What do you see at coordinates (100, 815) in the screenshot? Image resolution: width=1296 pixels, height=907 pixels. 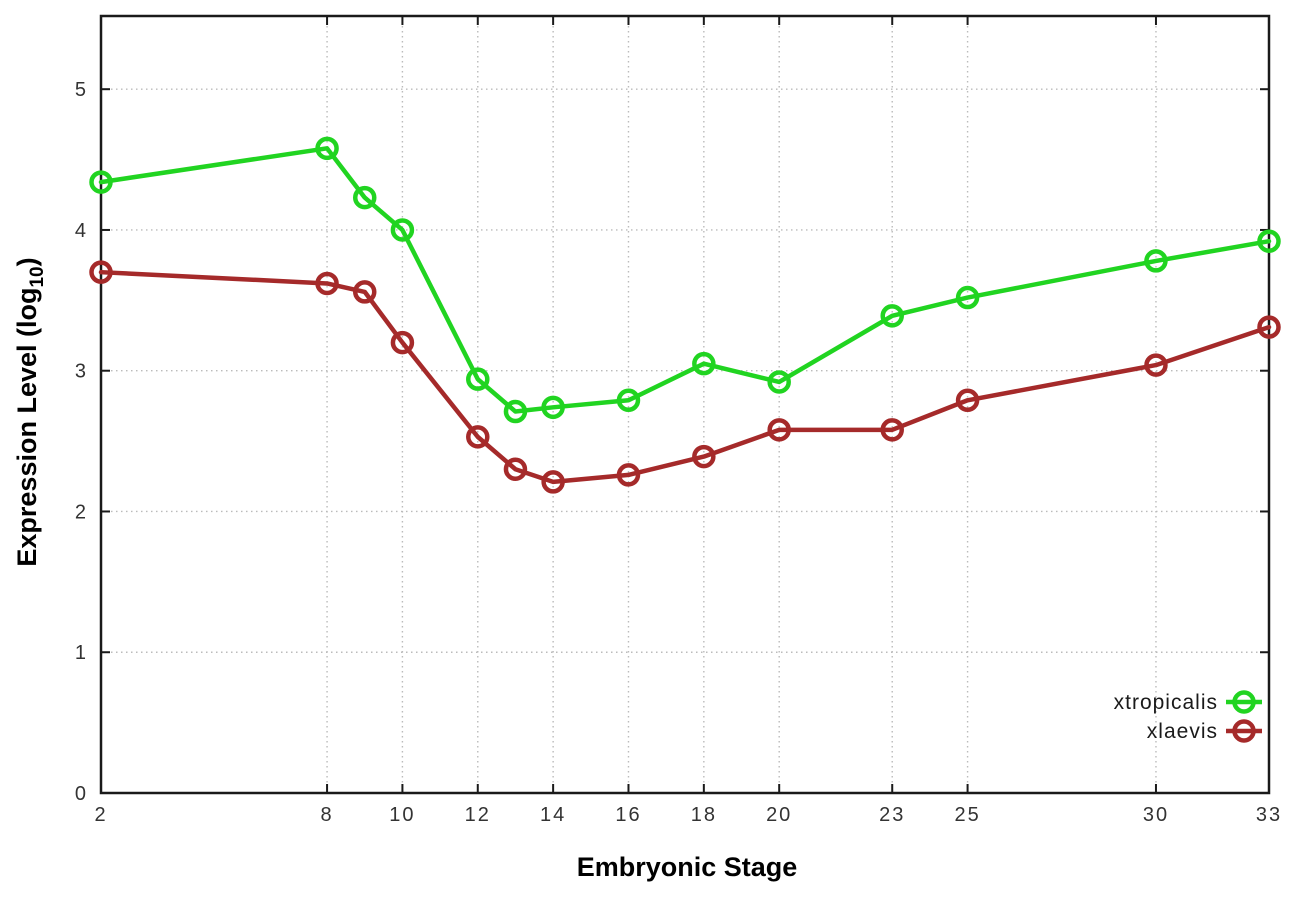 I see `x-tick-label: 2` at bounding box center [100, 815].